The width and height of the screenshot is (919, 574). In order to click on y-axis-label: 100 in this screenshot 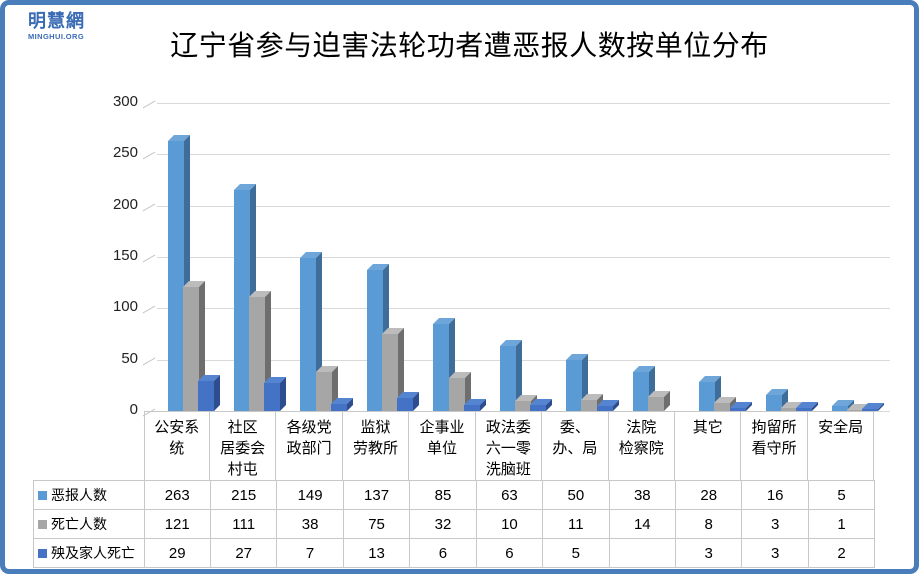, I will do `click(125, 307)`.